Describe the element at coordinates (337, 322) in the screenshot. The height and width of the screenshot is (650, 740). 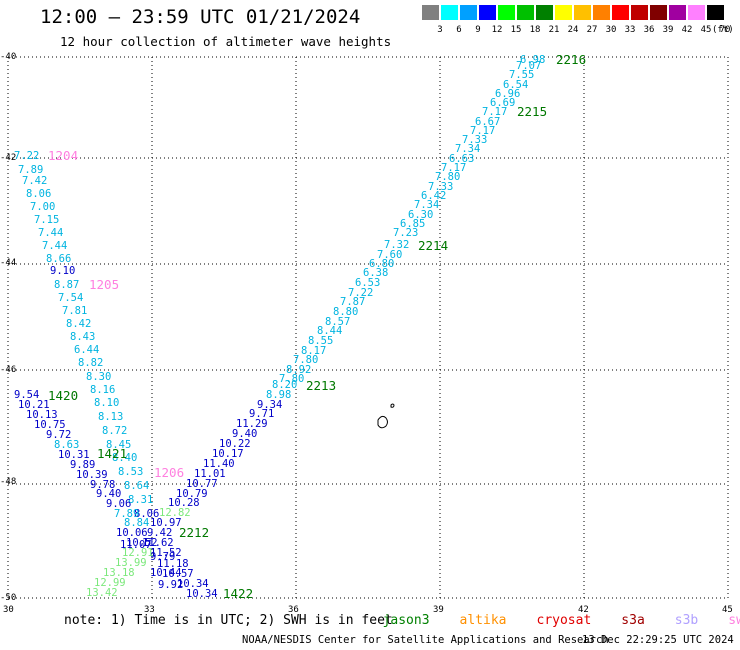
I see `wave-height-value: 8.57` at that location.